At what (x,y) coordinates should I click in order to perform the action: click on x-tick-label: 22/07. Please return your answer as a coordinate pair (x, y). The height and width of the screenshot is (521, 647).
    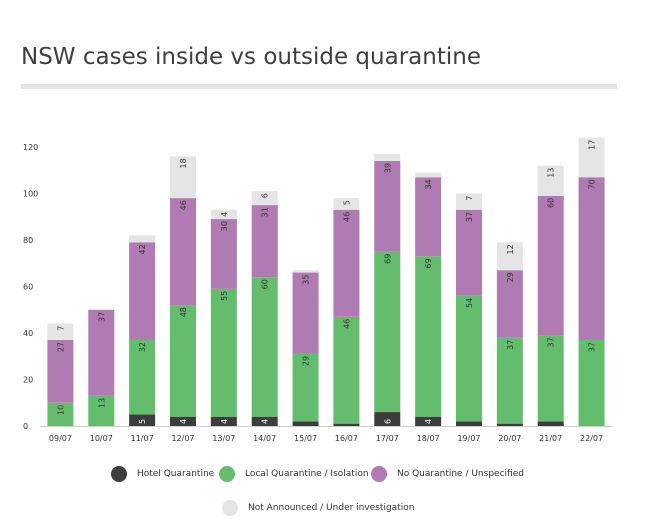
    Looking at the image, I should click on (591, 438).